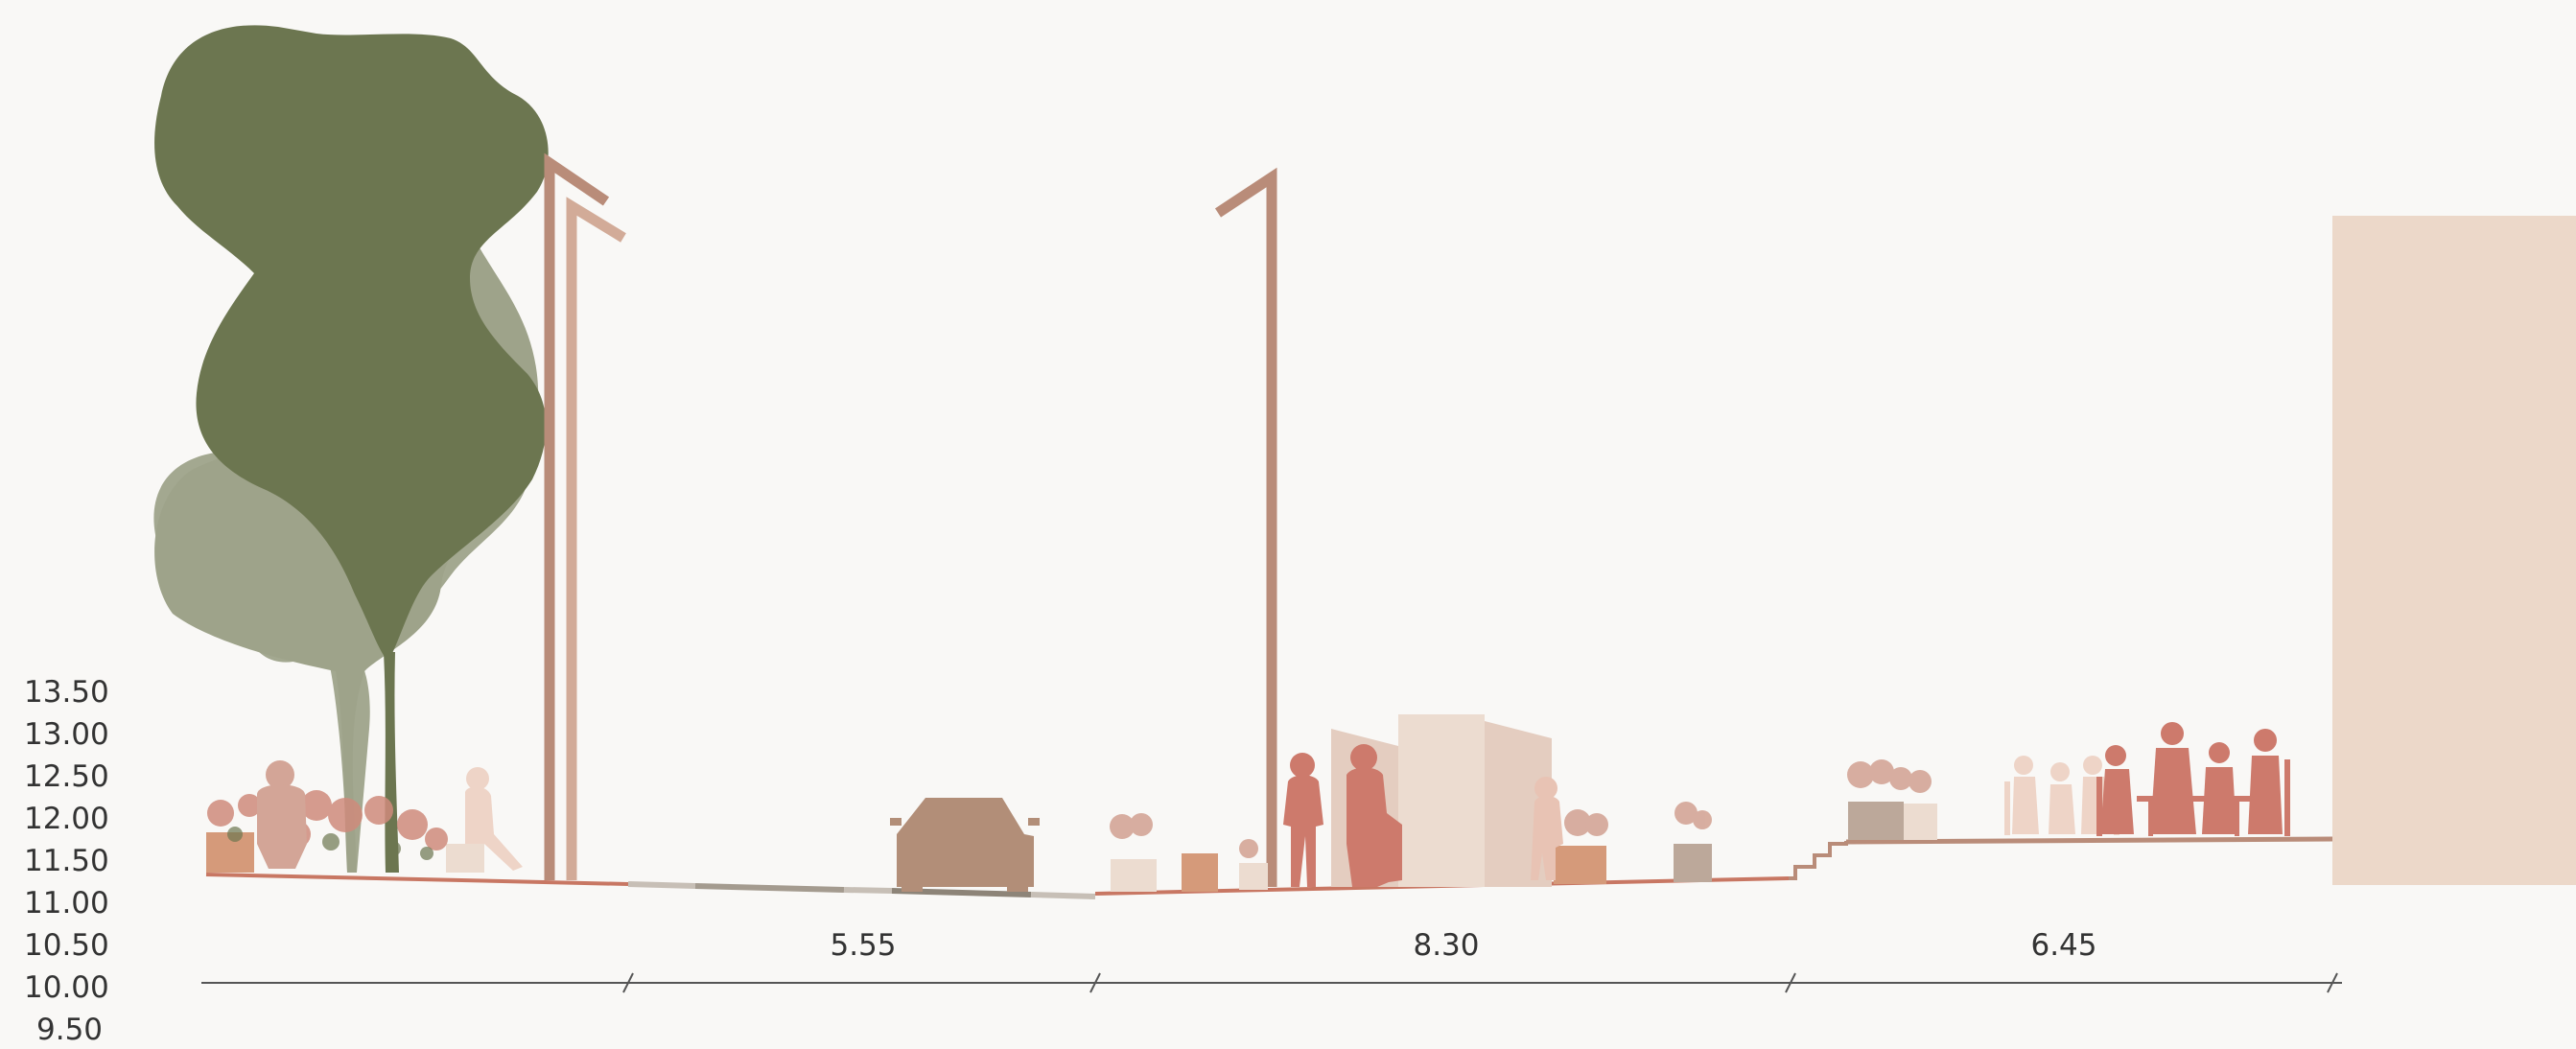 The height and width of the screenshot is (1049, 2576). Describe the element at coordinates (66, 819) in the screenshot. I see `elevation-label: 12.00` at that location.